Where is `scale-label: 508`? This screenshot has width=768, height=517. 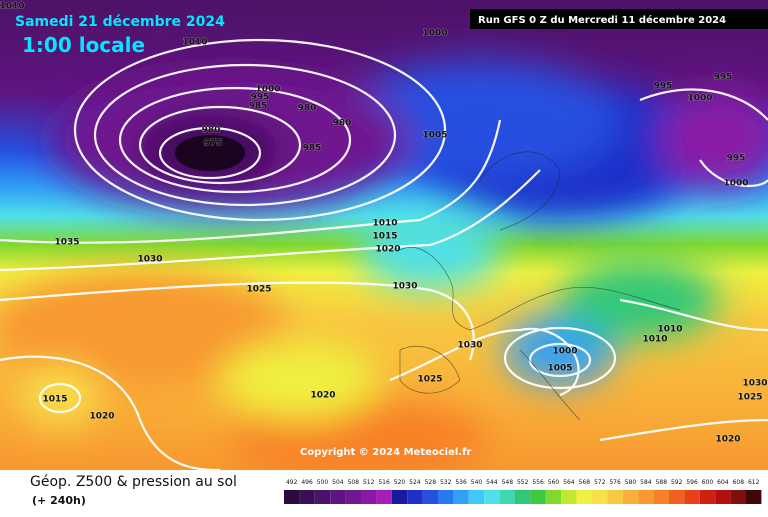 scale-label: 508 is located at coordinates (354, 482).